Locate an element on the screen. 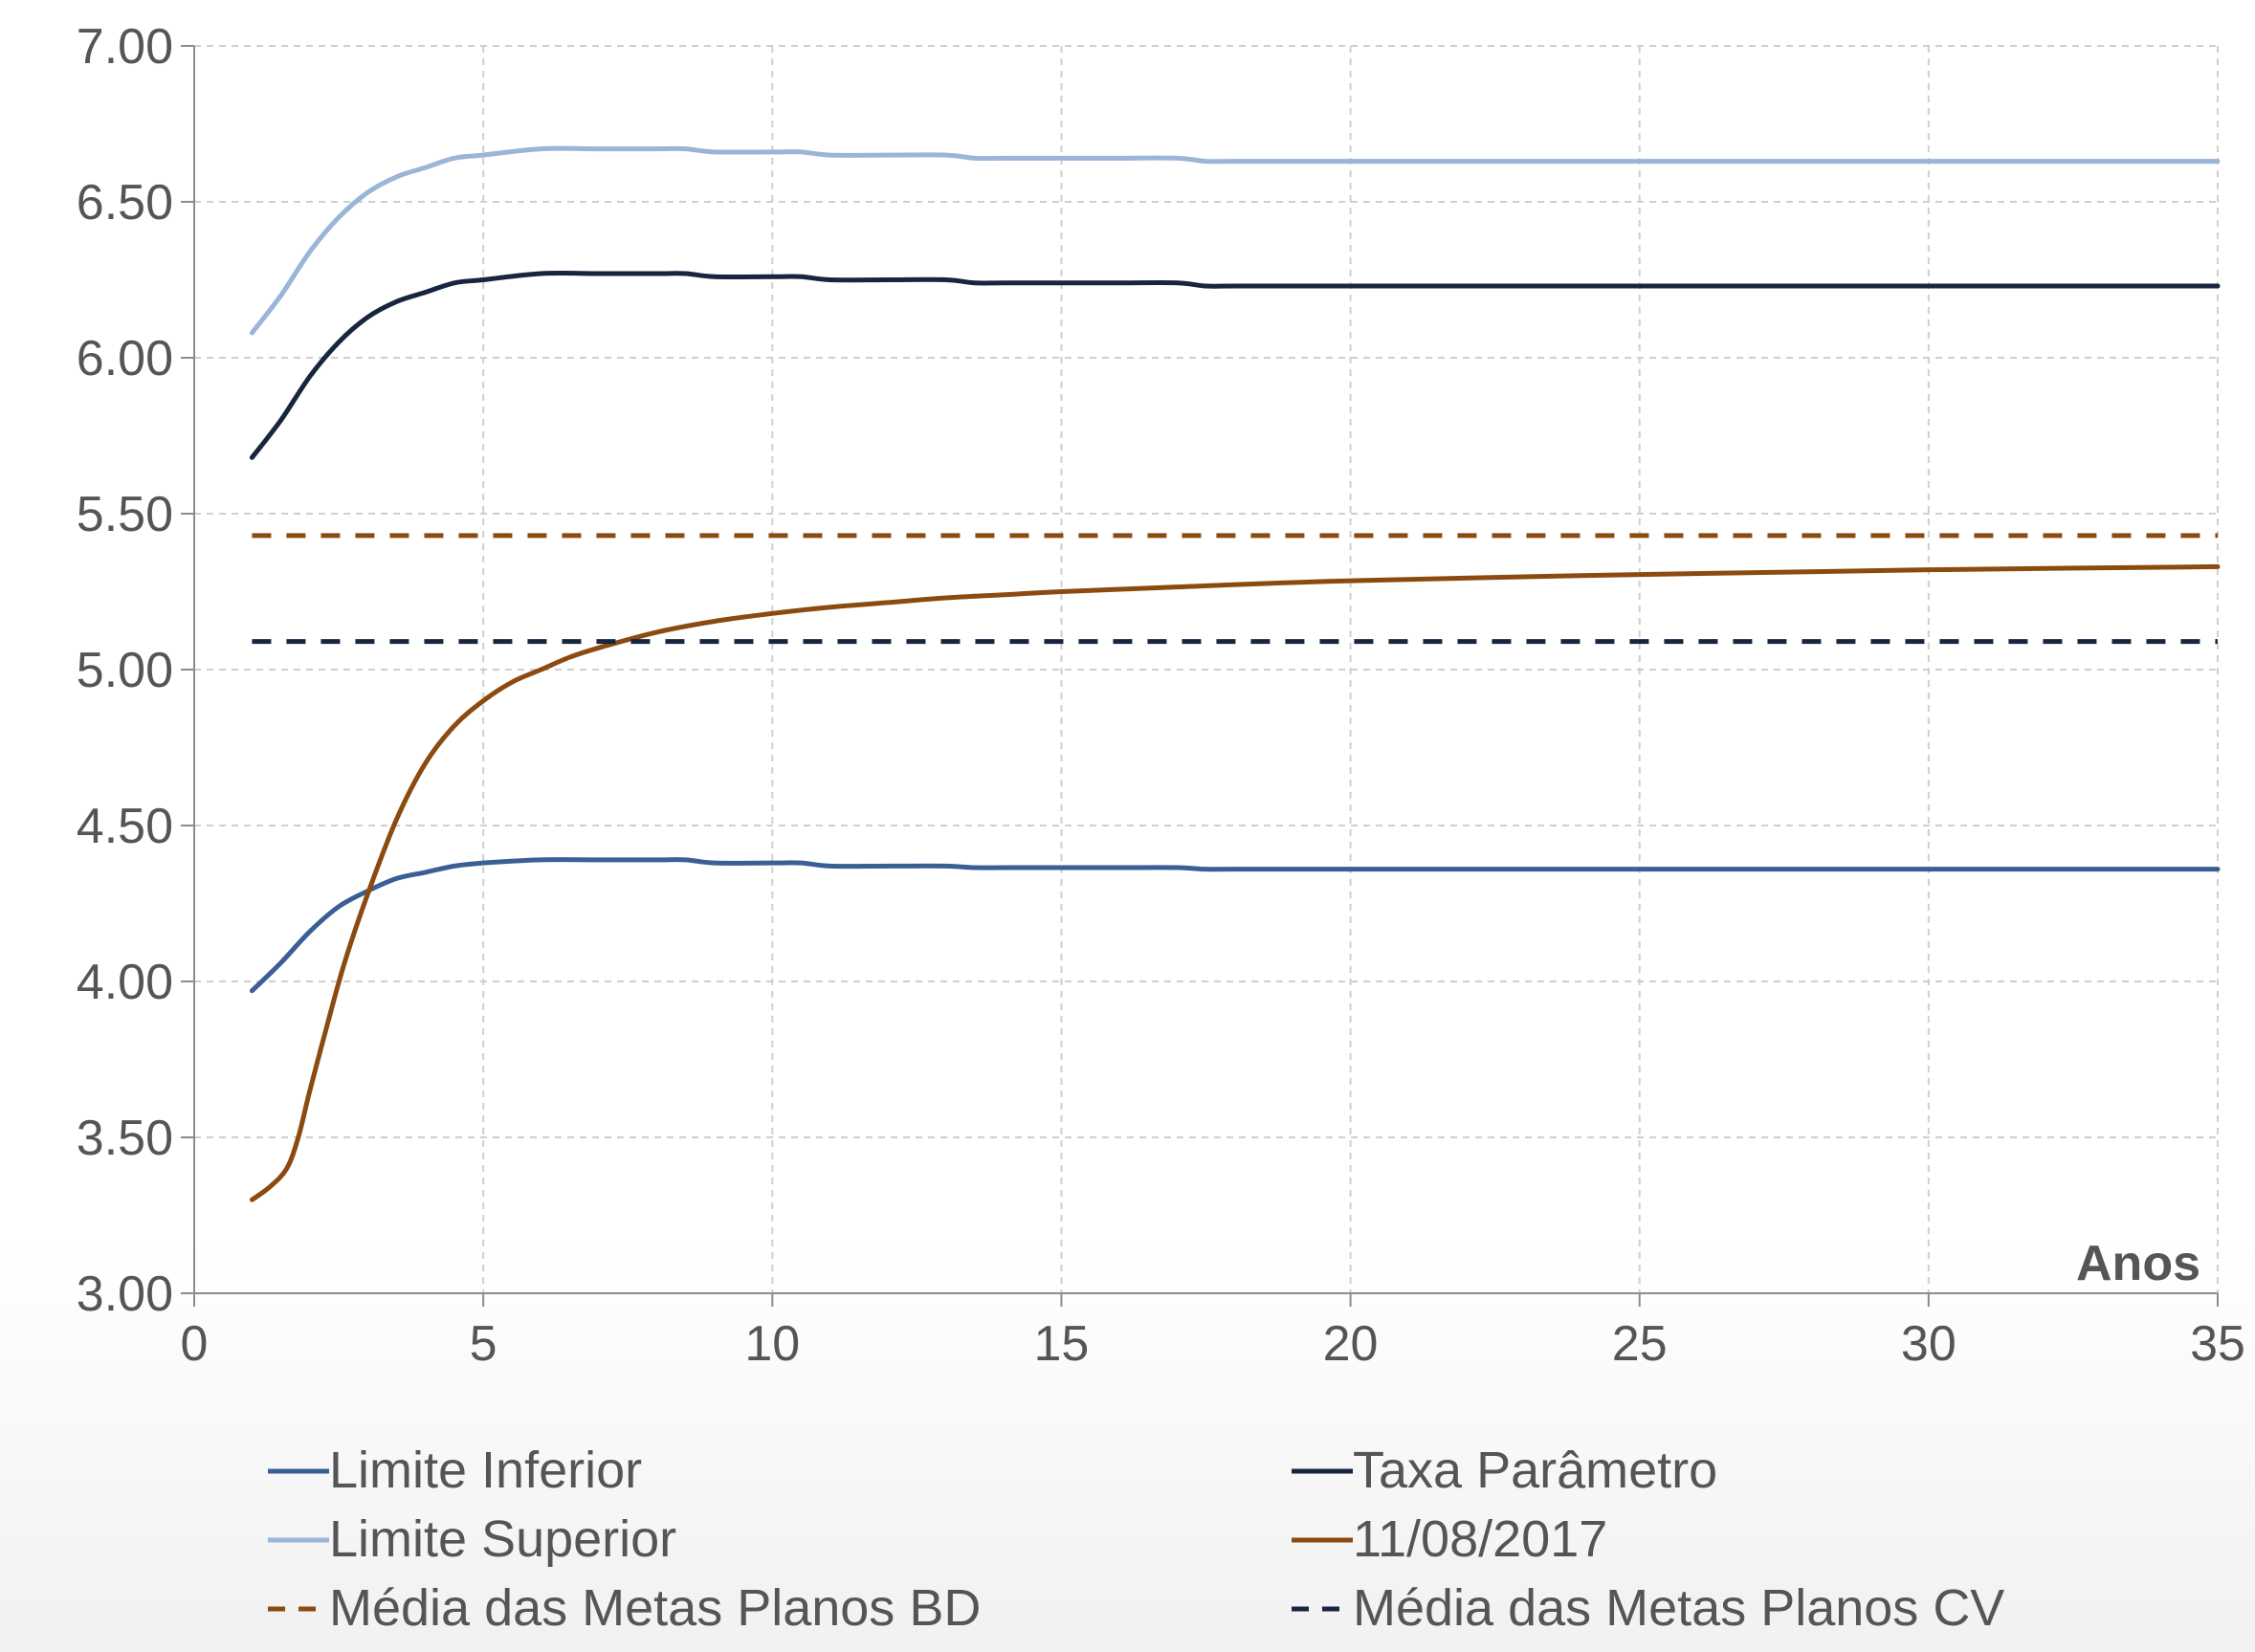 This screenshot has width=2255, height=1652. legend-label: 11/08/2017 is located at coordinates (1480, 1539).